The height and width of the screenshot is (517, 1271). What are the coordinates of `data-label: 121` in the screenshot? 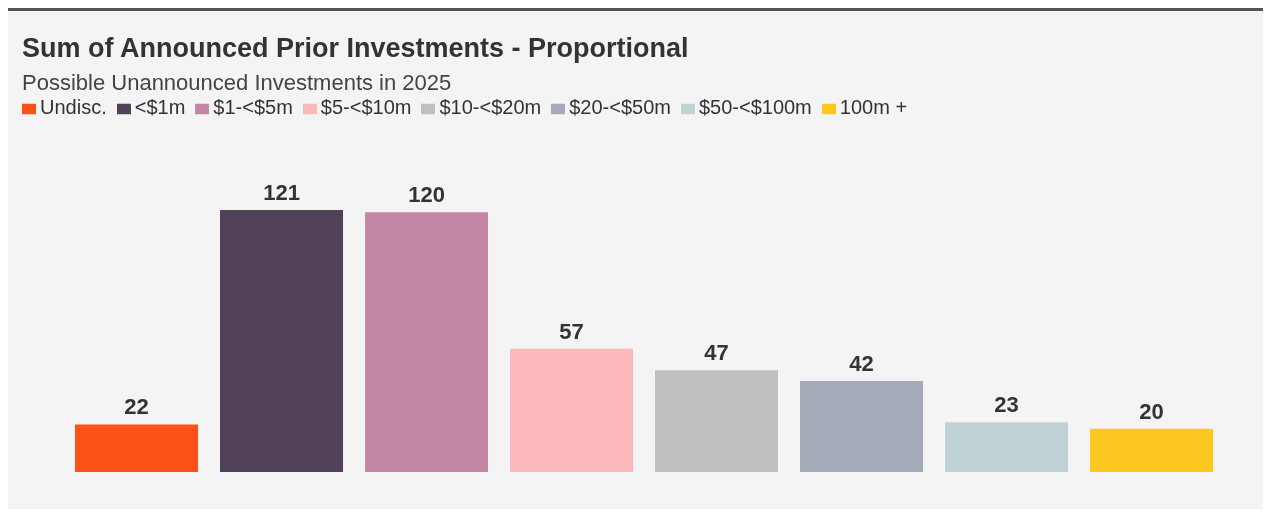 It's located at (281, 193).